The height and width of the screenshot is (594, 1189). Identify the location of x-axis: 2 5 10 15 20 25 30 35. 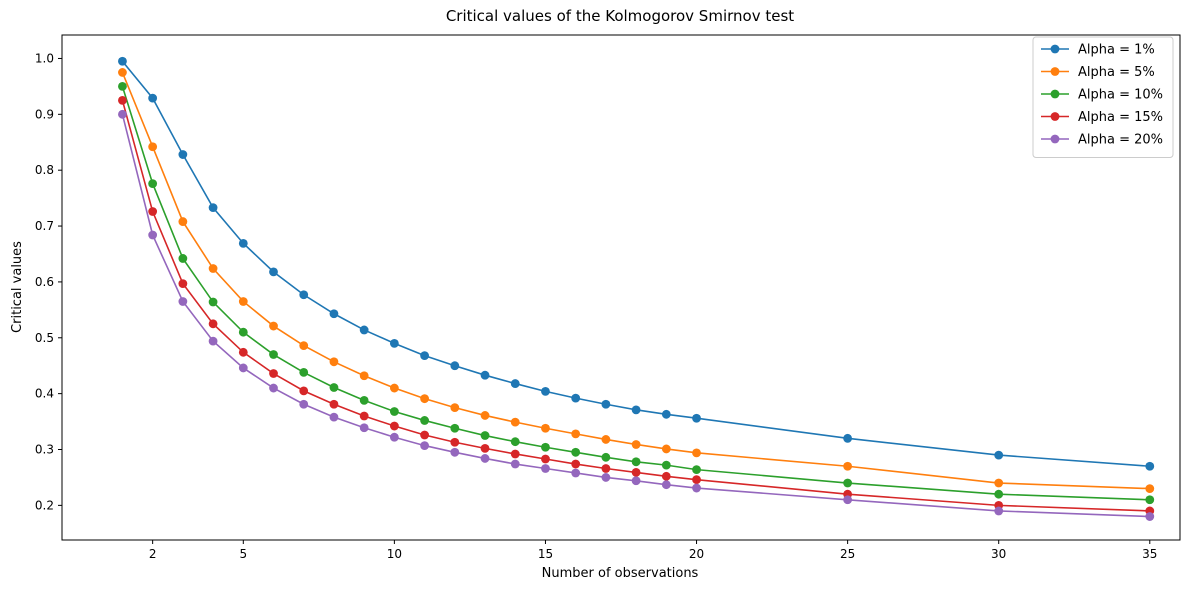
(653, 550).